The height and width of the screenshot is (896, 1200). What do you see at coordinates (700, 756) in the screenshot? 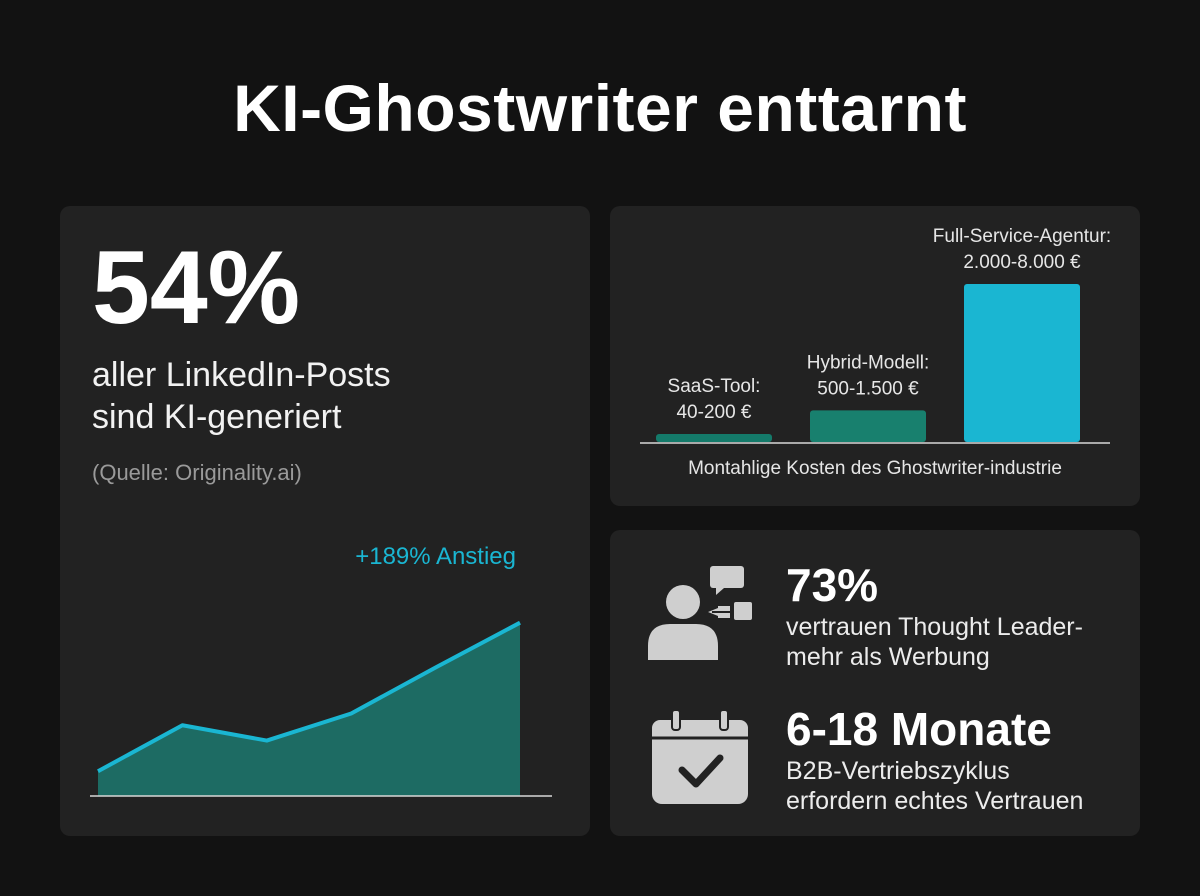
I see `calendar-check-icon` at bounding box center [700, 756].